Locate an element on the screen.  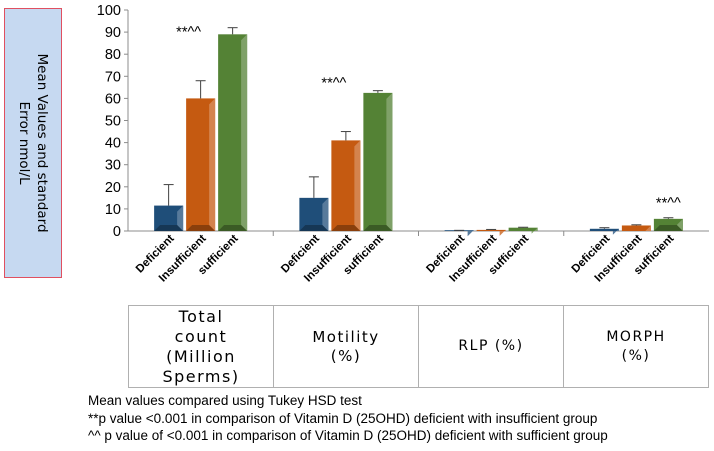
category-cell-motility: Motility (%) is located at coordinates (346, 346).